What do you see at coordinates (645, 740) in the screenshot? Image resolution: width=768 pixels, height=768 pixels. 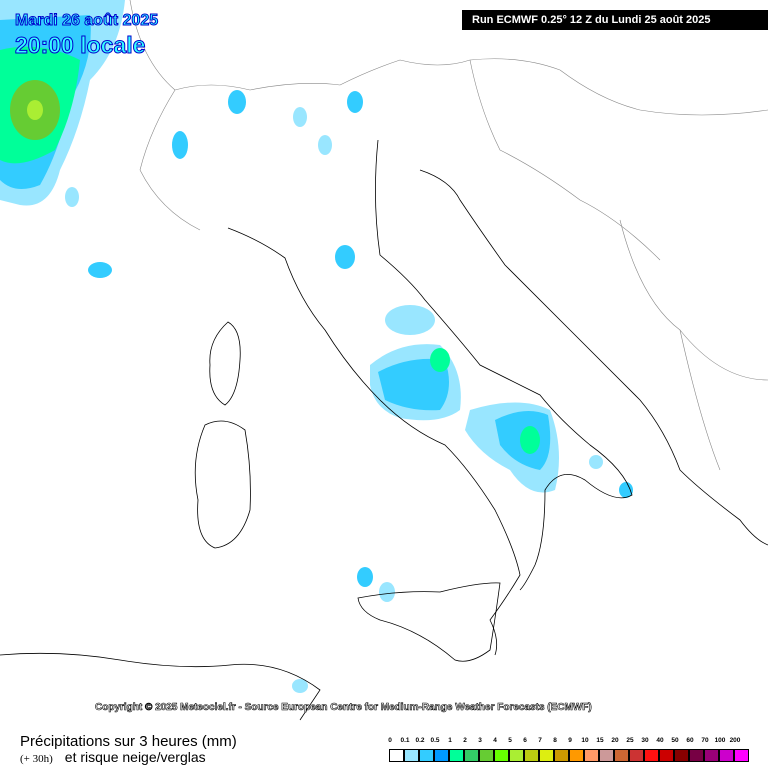 I see `legend-label: 30` at bounding box center [645, 740].